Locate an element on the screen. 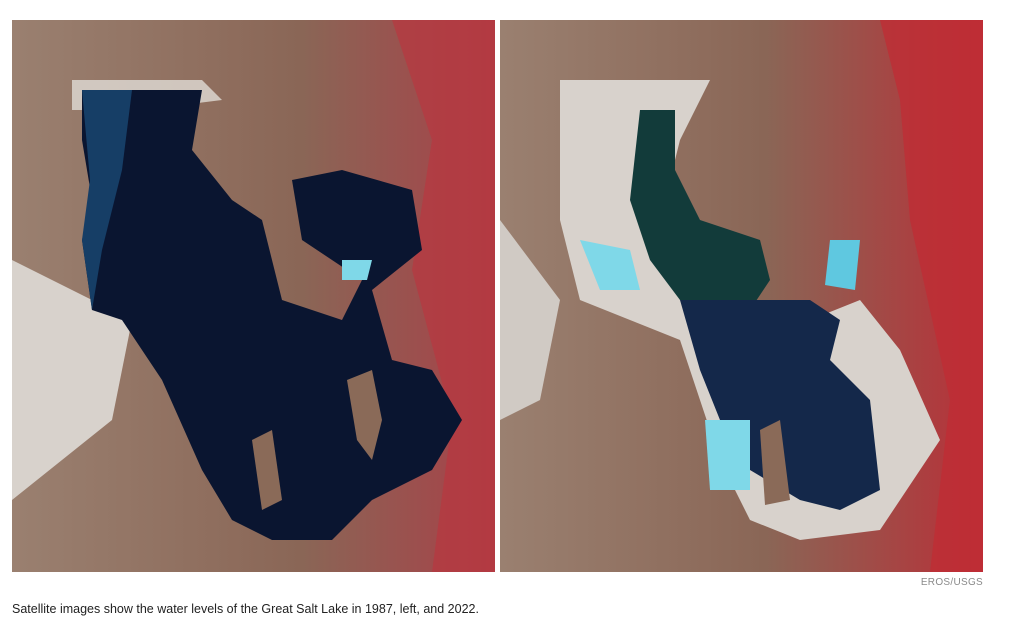 The width and height of the screenshot is (1010, 638). image-credit: EROS/USGS is located at coordinates (951, 582).